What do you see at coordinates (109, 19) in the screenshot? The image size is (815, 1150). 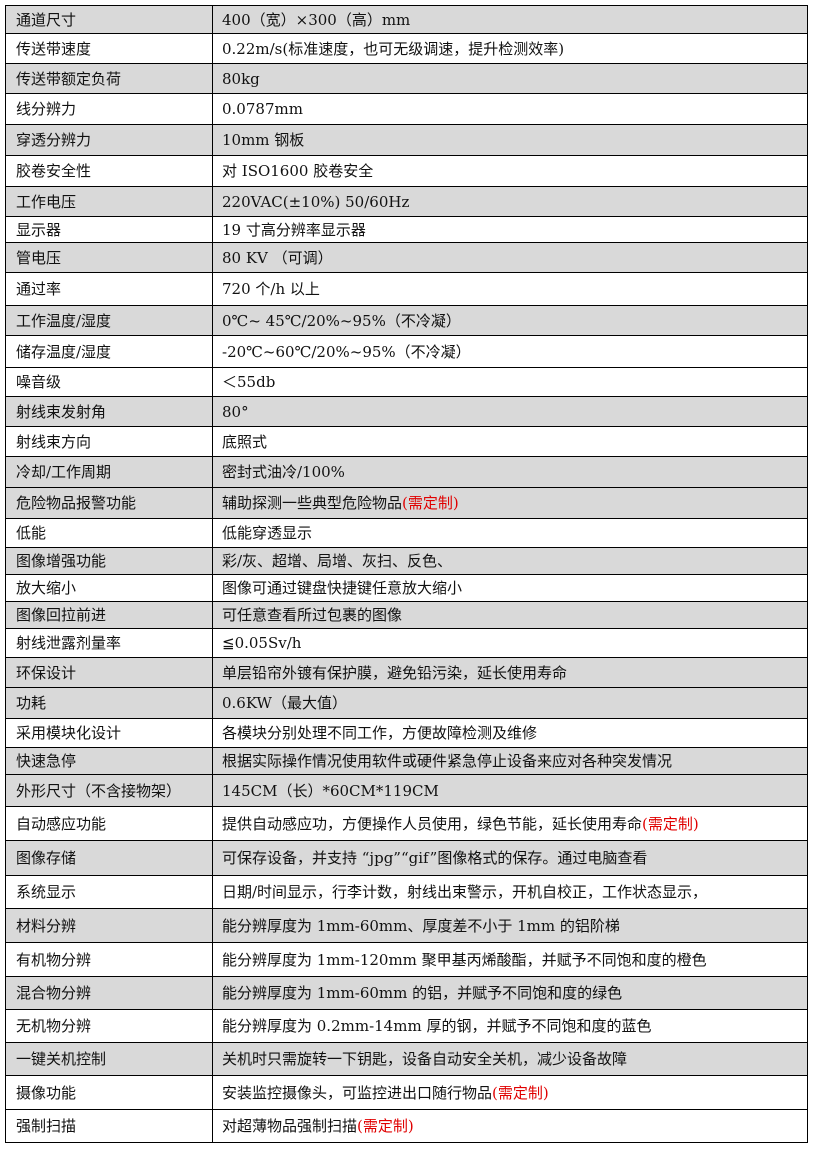 I see `spec-label: 通道尺寸` at bounding box center [109, 19].